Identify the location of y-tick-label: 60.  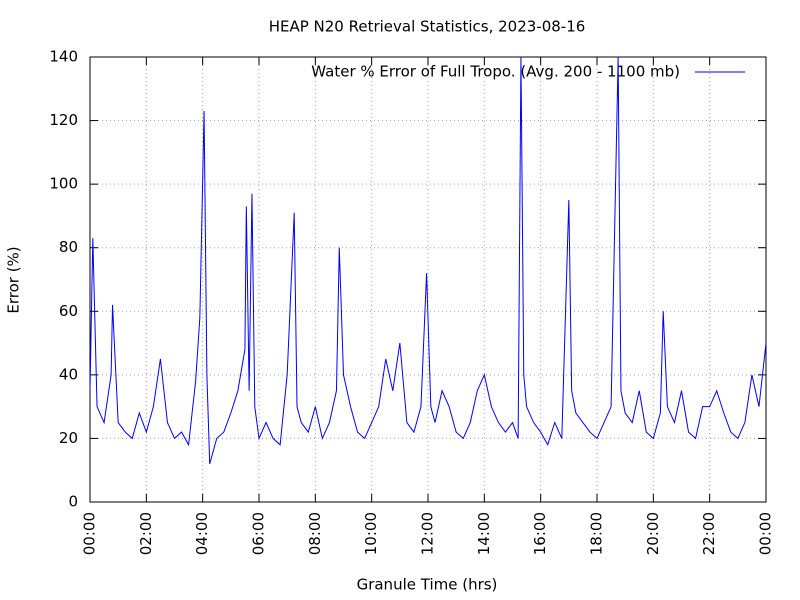
(68, 311).